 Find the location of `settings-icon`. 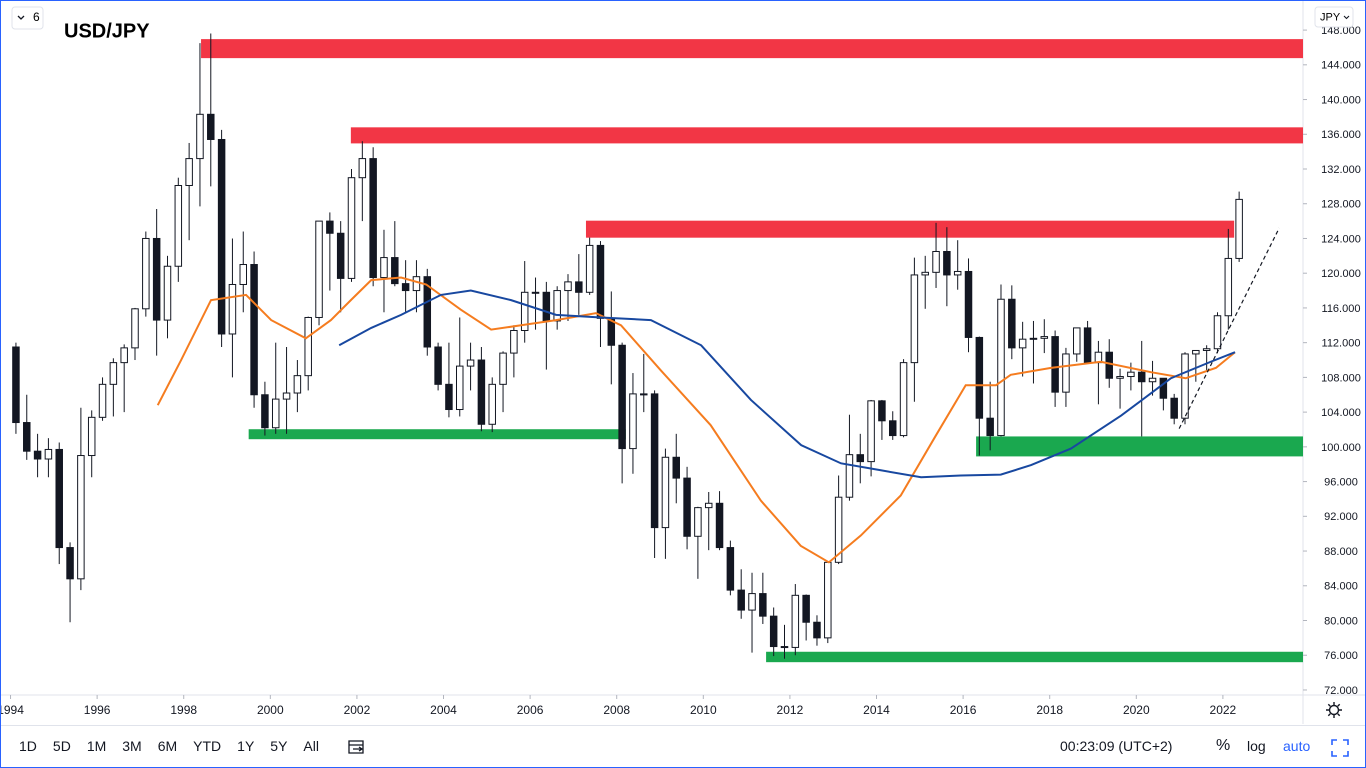

settings-icon is located at coordinates (1334, 710).